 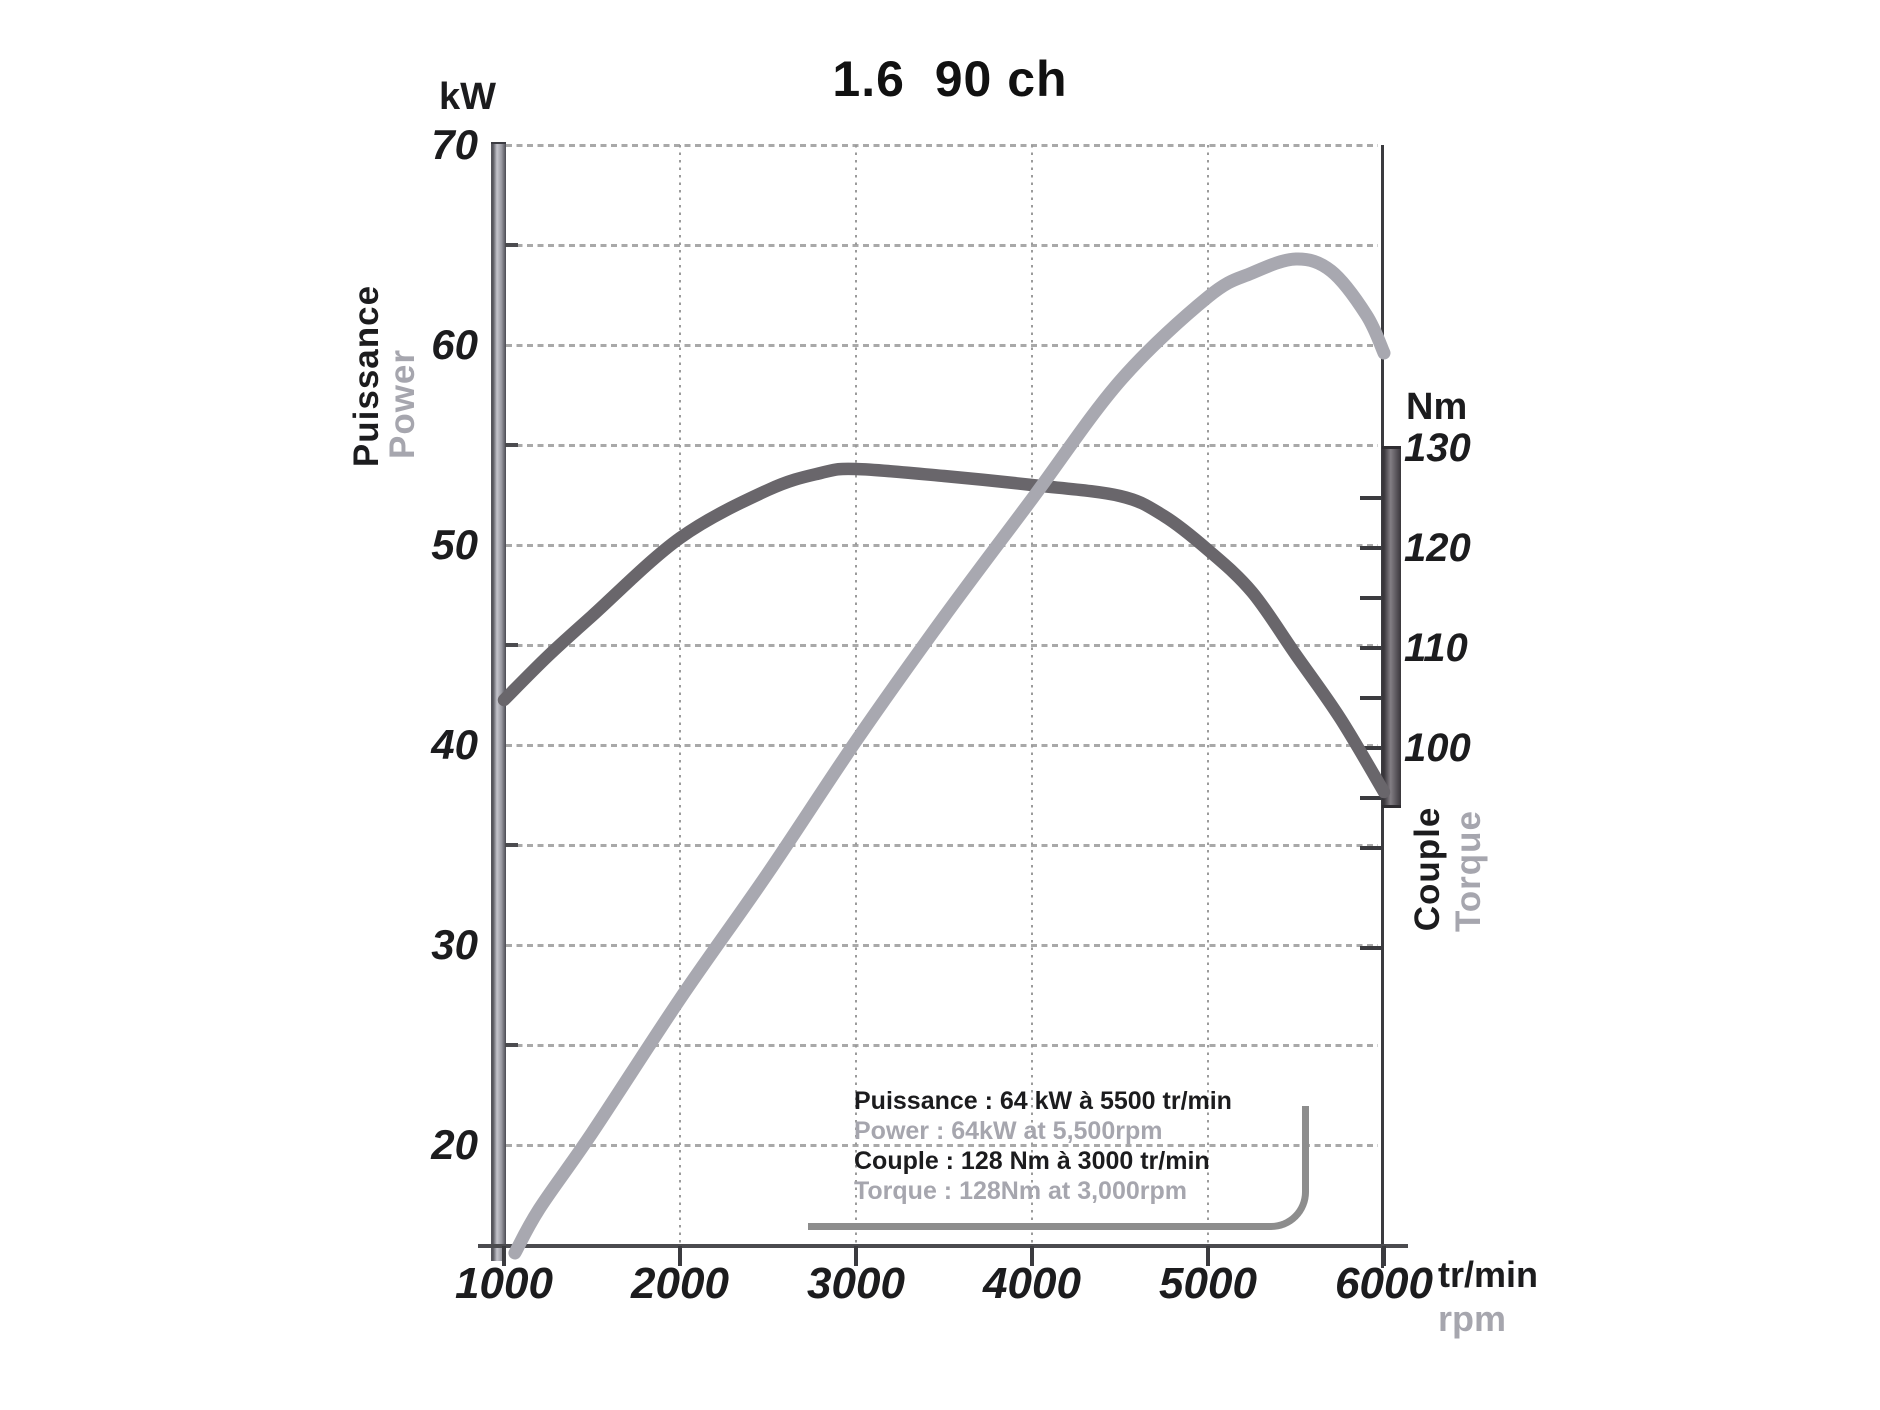 I want to click on kw-tick-label-50: 50, so click(x=454, y=544).